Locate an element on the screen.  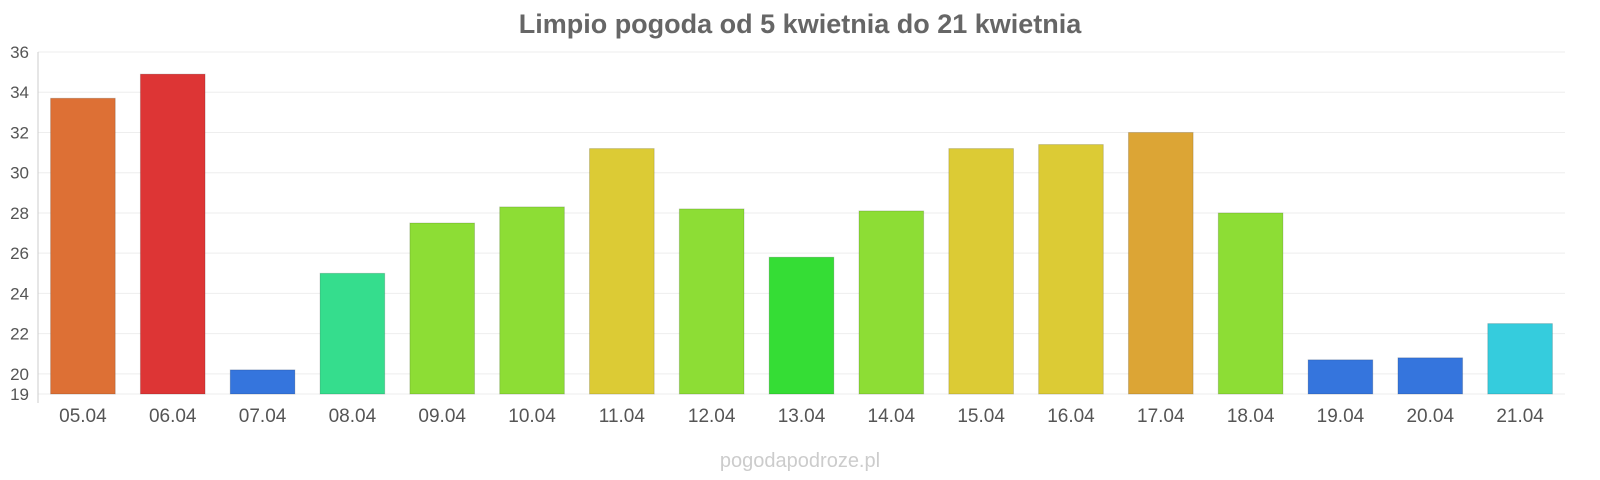
bar-19.04 is located at coordinates (1340, 377).